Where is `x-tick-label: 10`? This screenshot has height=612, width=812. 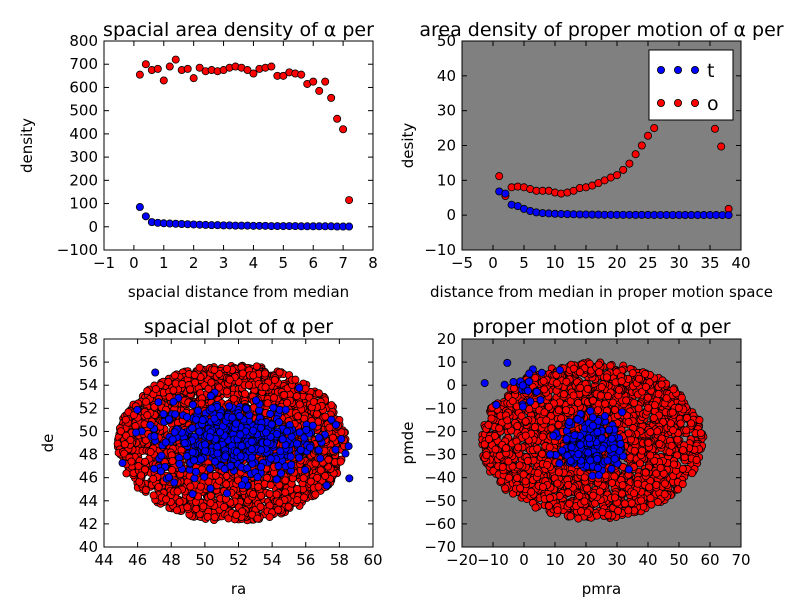
x-tick-label: 10 is located at coordinates (554, 263).